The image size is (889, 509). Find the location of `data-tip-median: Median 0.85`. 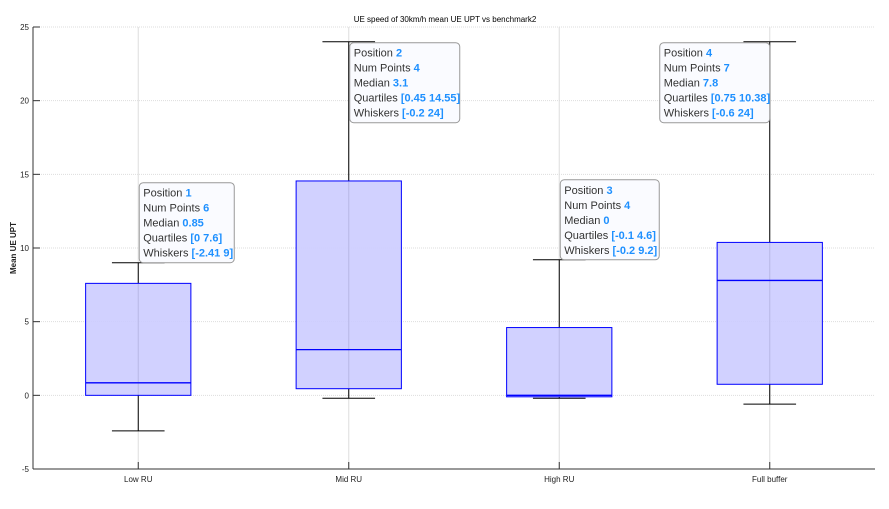

data-tip-median: Median 0.85 is located at coordinates (173, 224).